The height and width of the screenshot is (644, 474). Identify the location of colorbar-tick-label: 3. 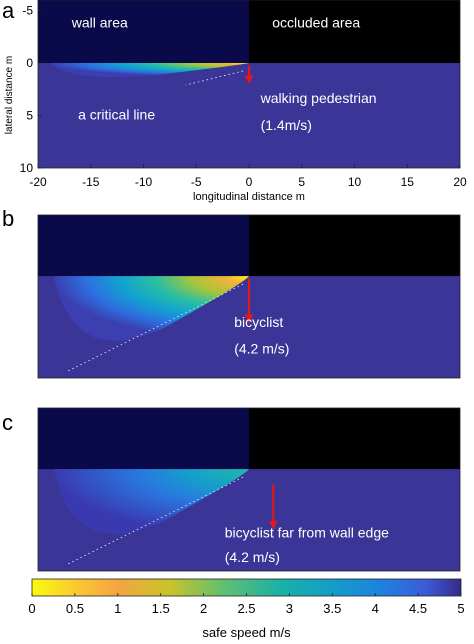
(289, 608).